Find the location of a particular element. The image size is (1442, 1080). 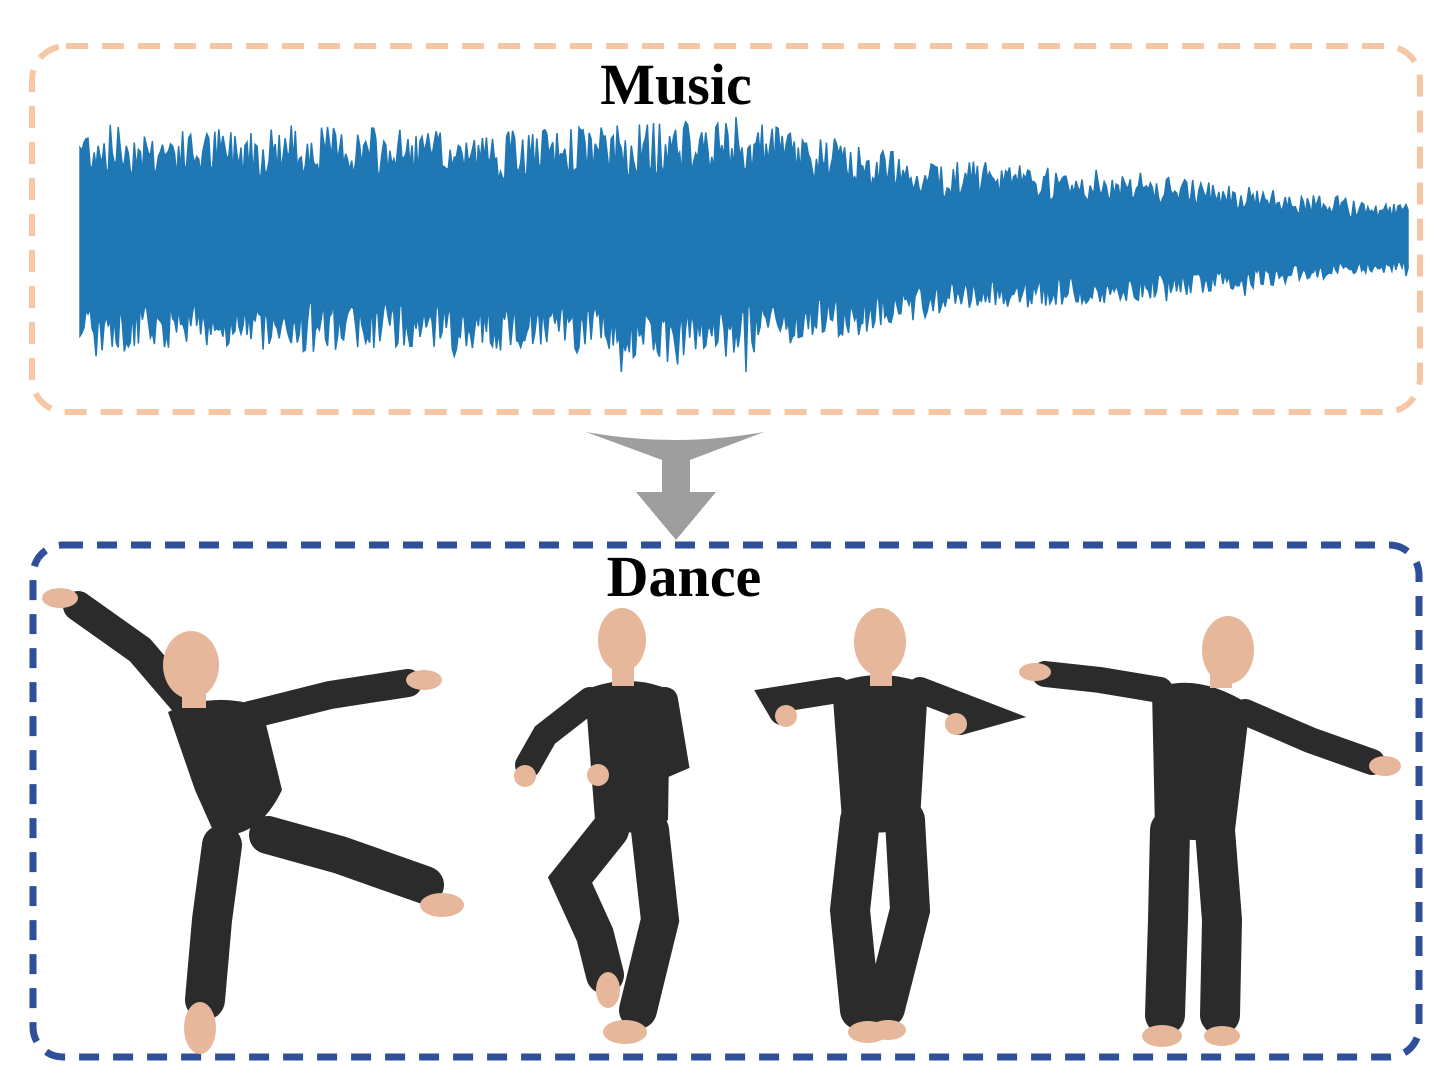

music-title: Music is located at coordinates (675, 84).